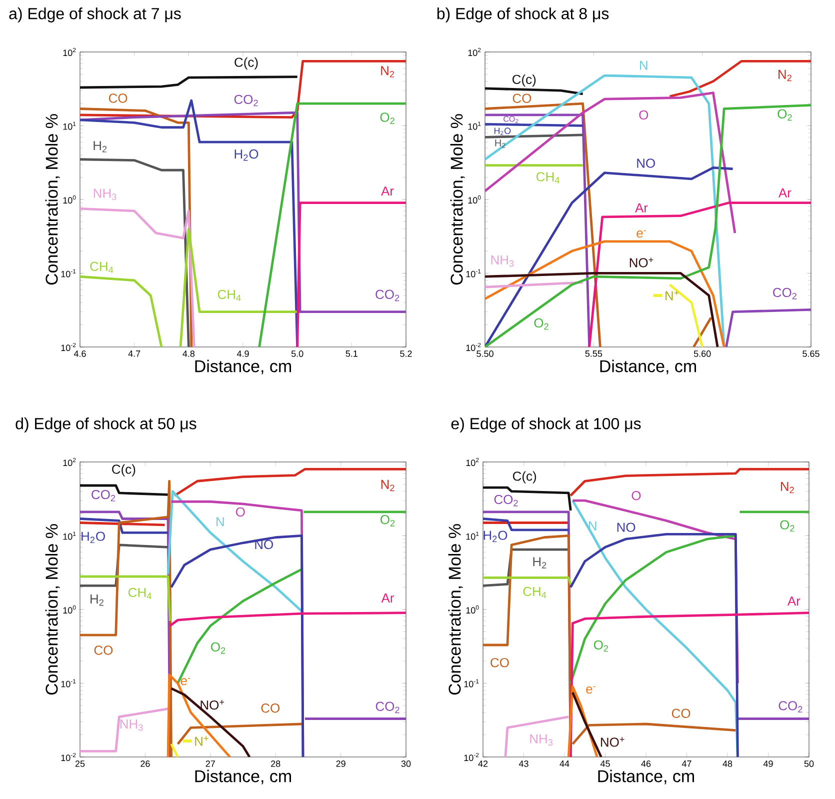  I want to click on x-tick-label: 5.65, so click(811, 353).